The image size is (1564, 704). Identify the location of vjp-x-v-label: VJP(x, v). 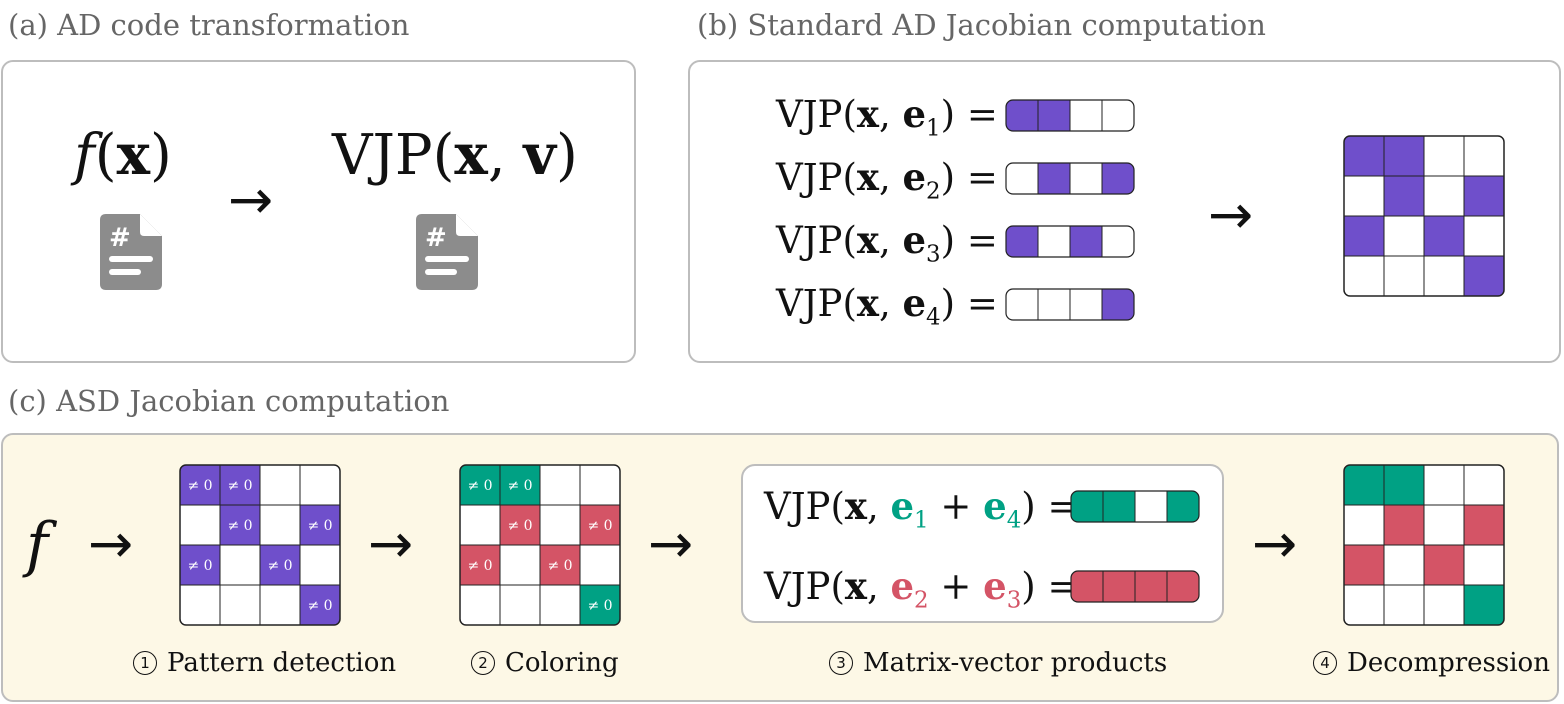
(455, 155).